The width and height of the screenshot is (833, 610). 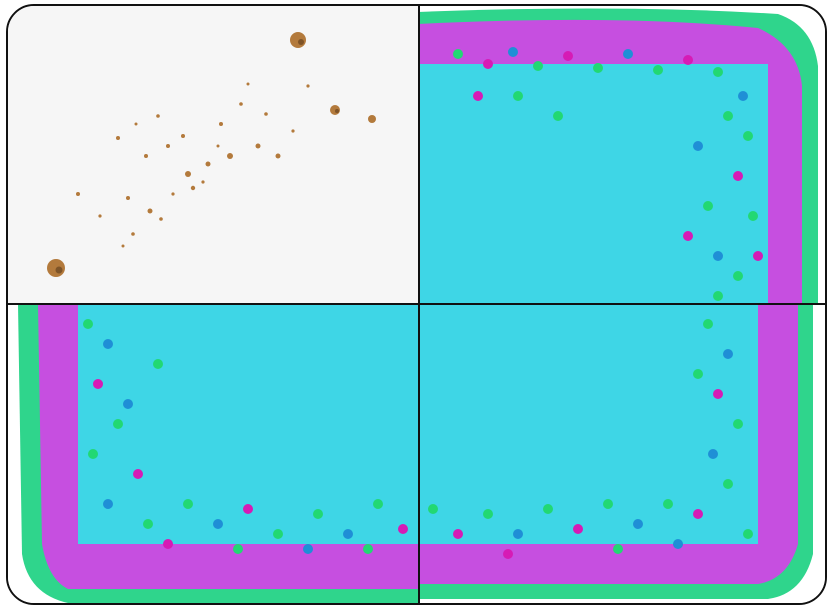 I want to click on grid-divider-horizontal, so click(x=416, y=304).